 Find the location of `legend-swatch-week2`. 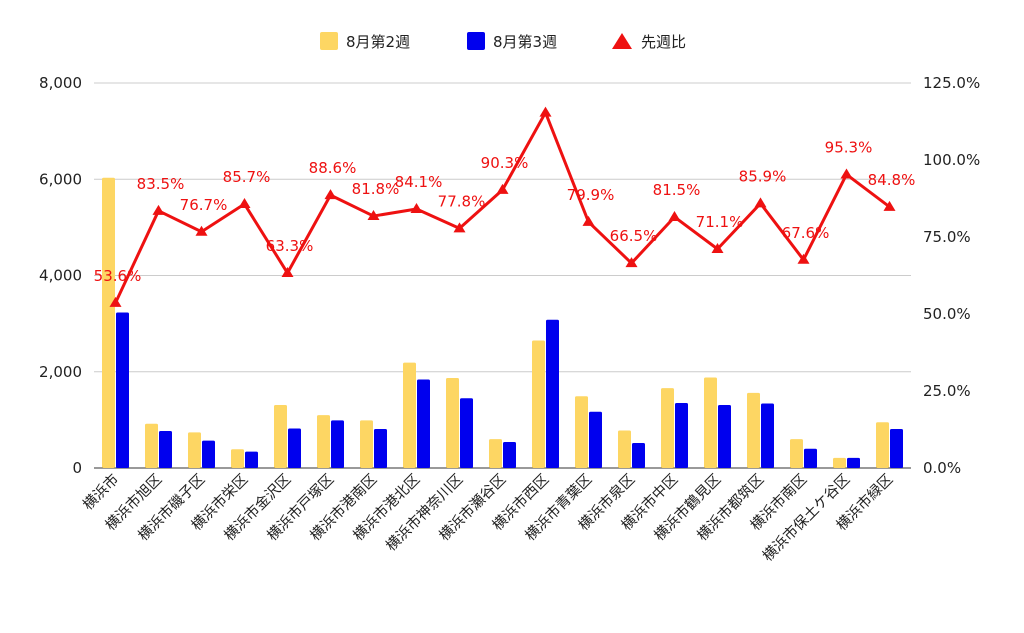

legend-swatch-week2 is located at coordinates (329, 41).